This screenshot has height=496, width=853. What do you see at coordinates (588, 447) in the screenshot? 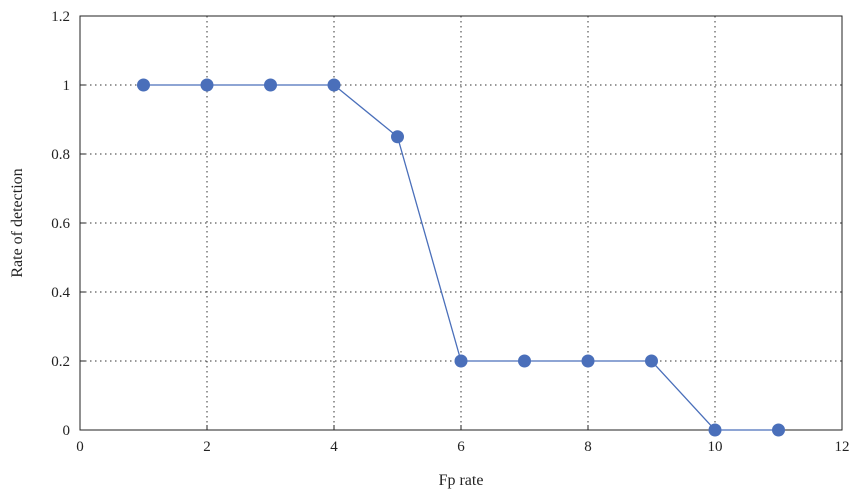
I see `x-tick-label: 8` at bounding box center [588, 447].